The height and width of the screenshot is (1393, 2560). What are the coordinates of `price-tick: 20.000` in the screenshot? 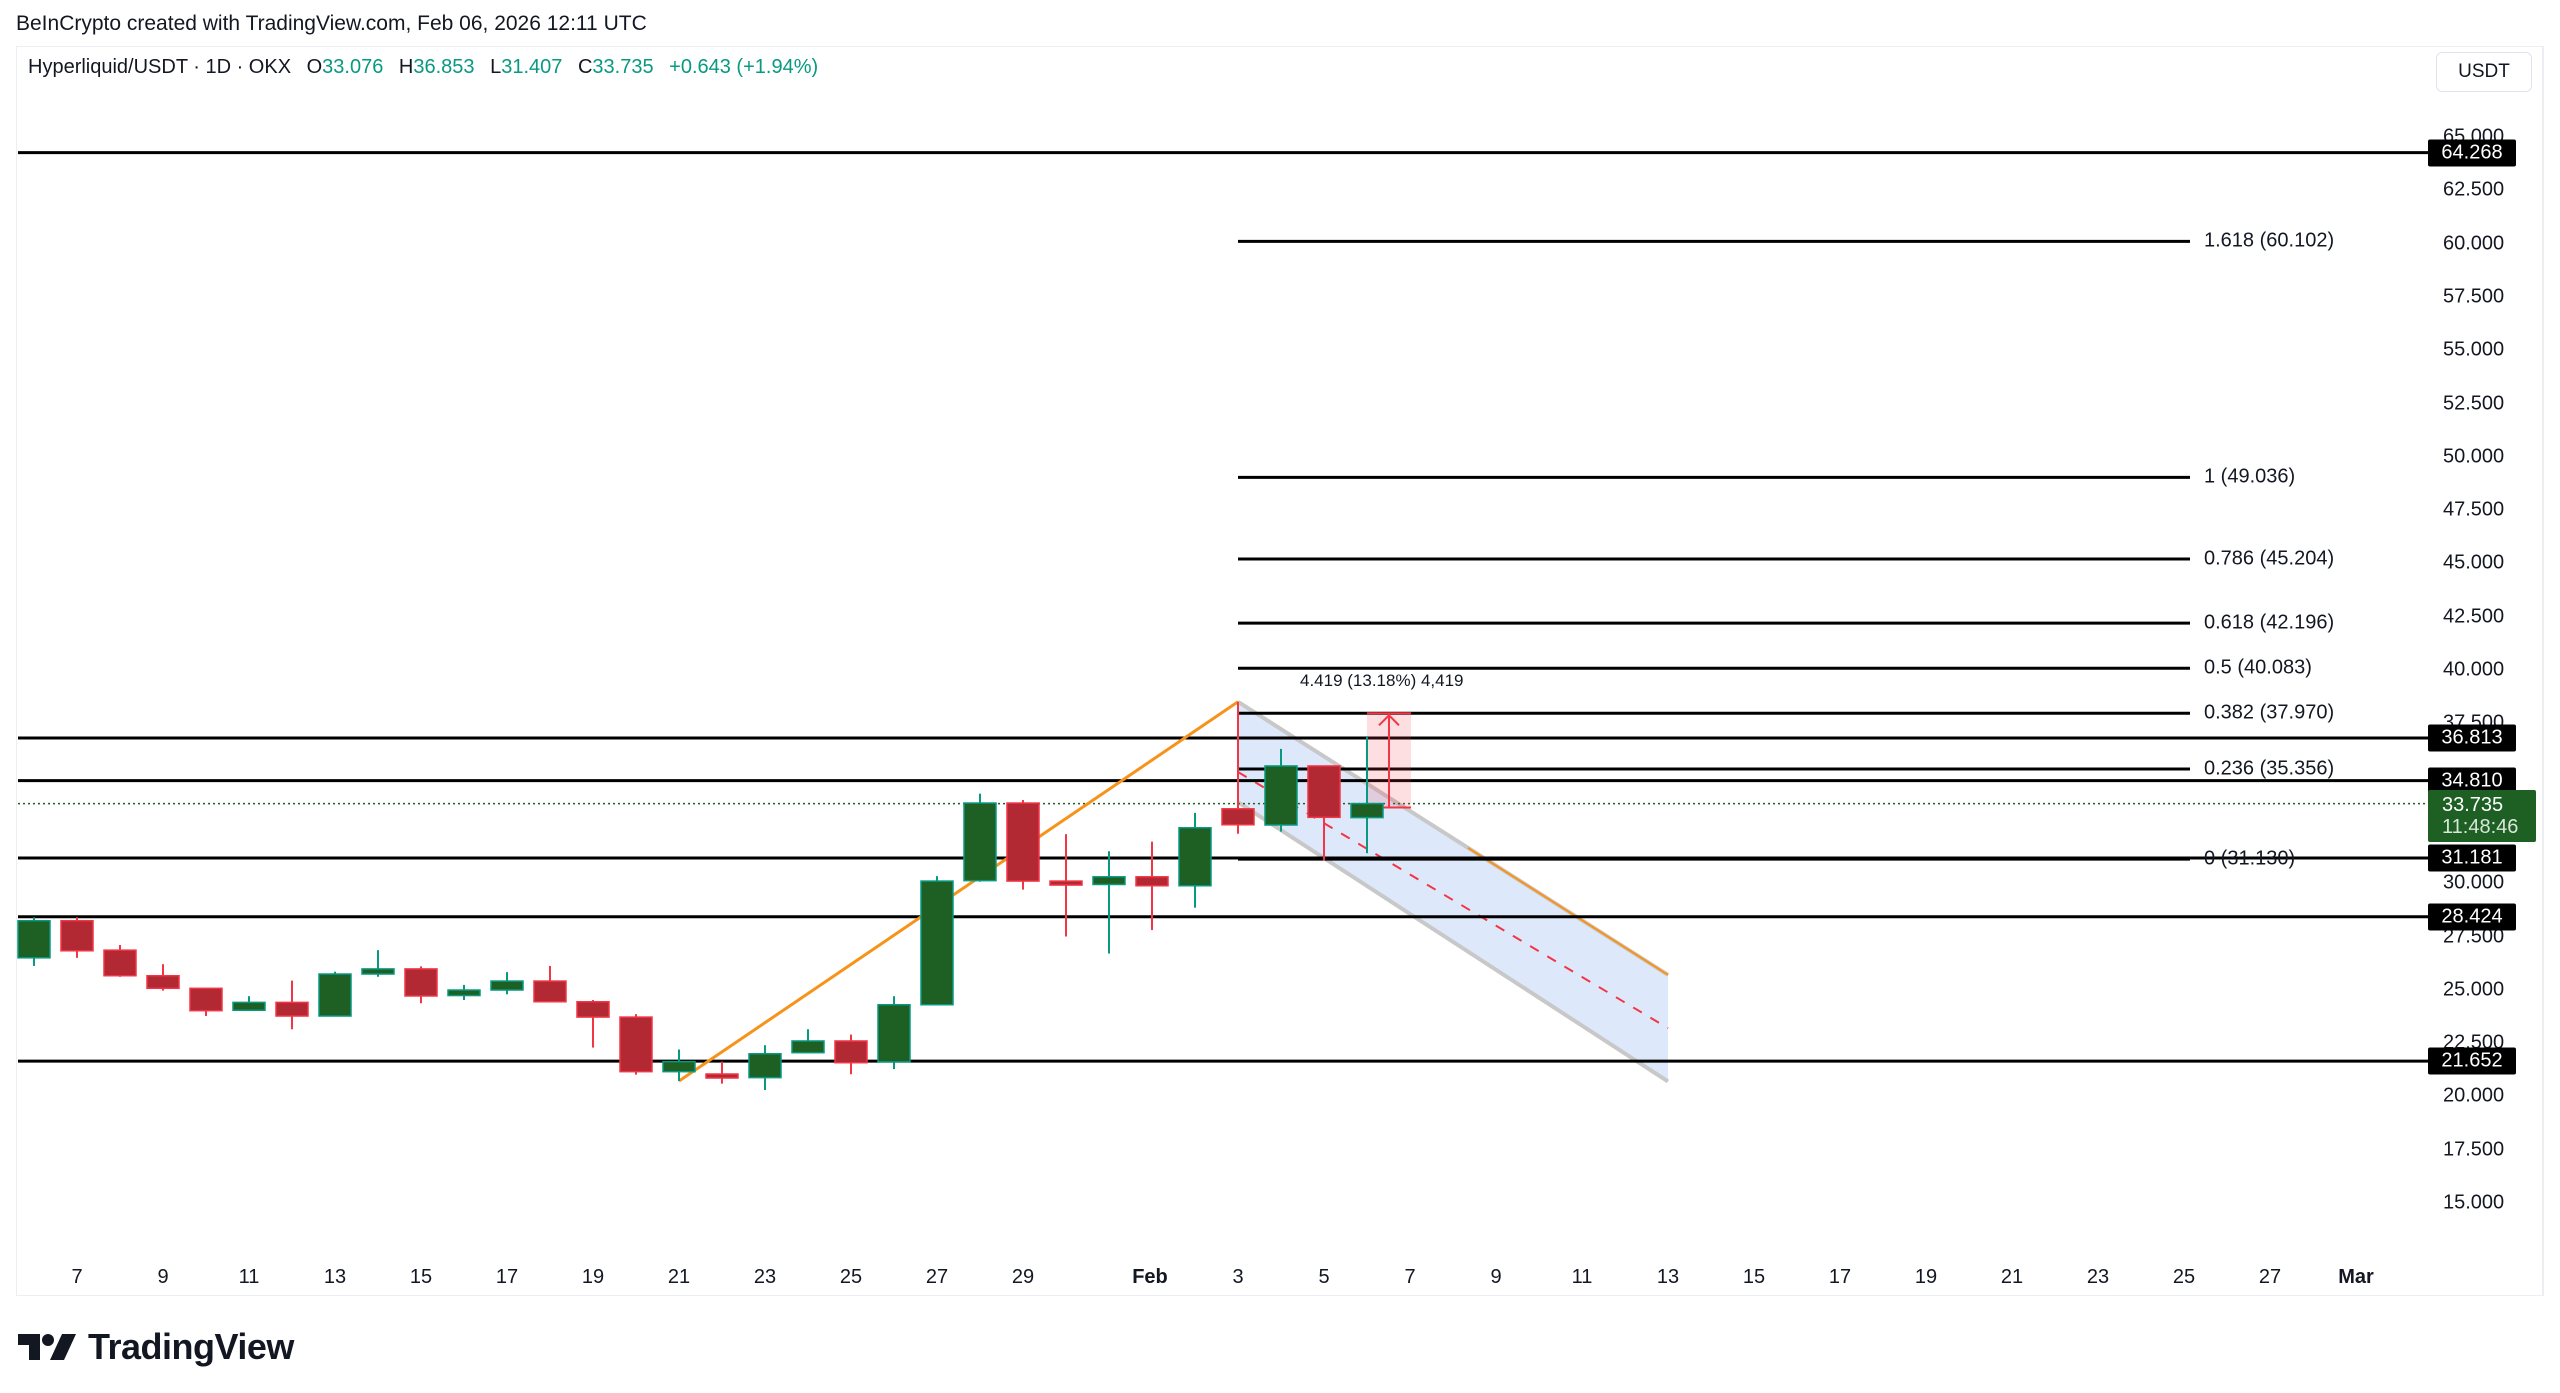 It's located at (2474, 1095).